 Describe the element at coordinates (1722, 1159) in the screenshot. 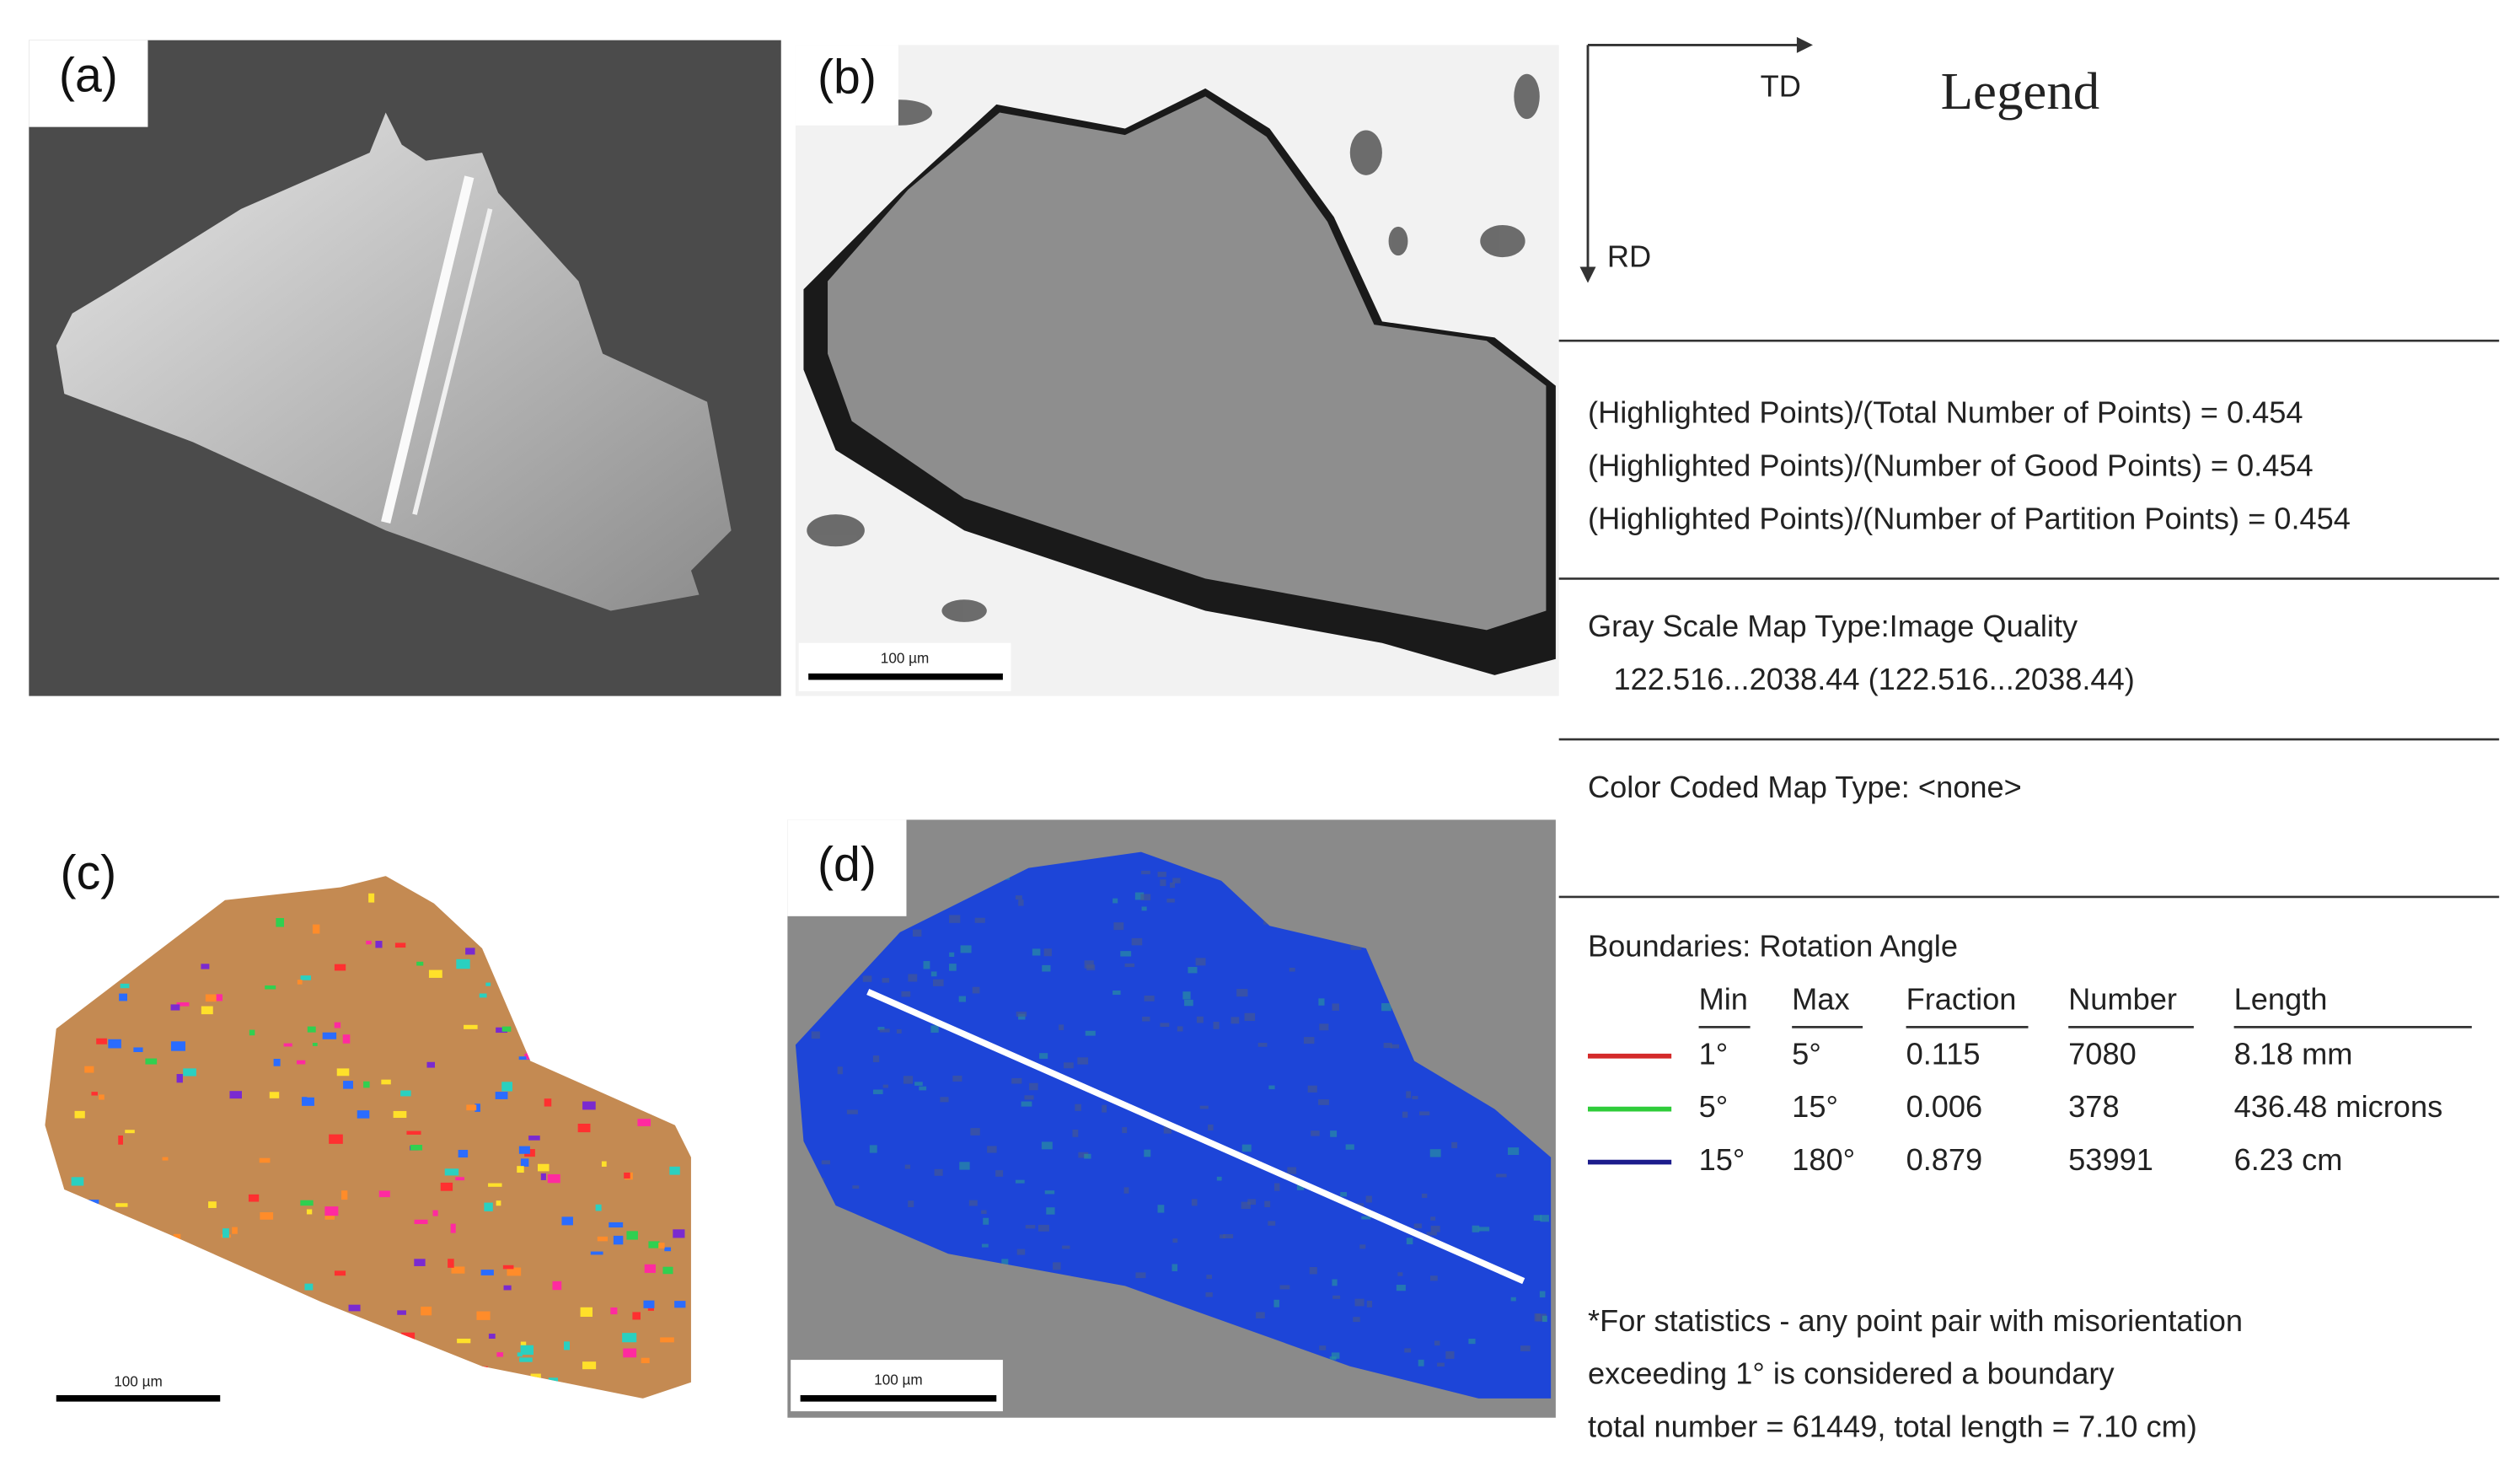

I see `table-cell: 15°` at that location.